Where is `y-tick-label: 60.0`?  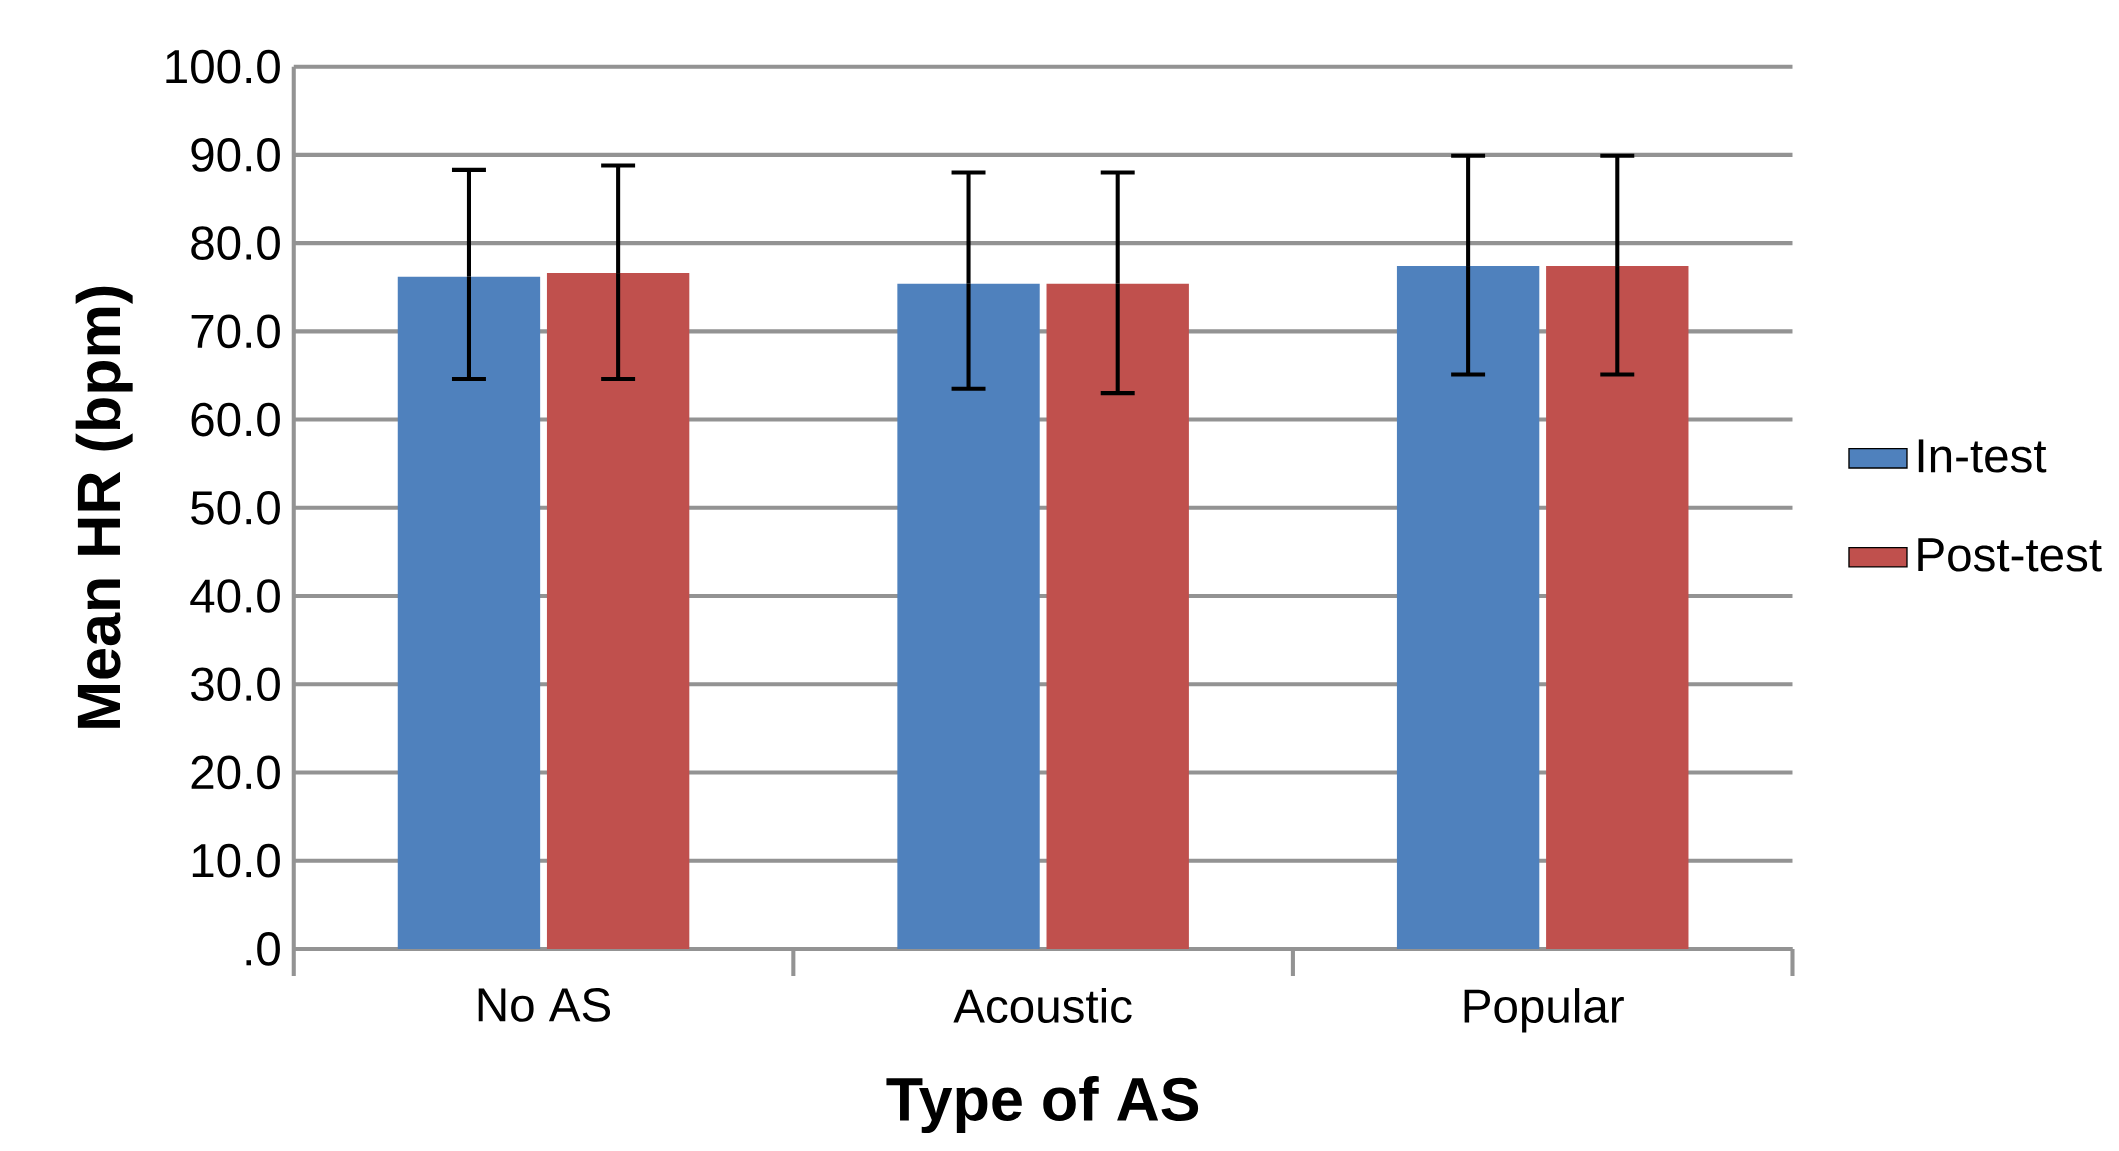 y-tick-label: 60.0 is located at coordinates (235, 419).